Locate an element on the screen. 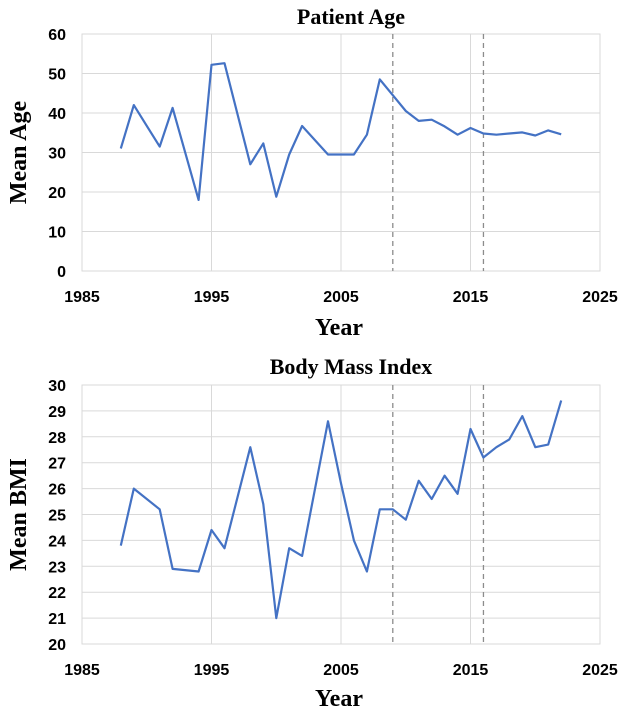 Image resolution: width=626 pixels, height=714 pixels. chart-bmi-y-tick-label: 24 is located at coordinates (57, 541).